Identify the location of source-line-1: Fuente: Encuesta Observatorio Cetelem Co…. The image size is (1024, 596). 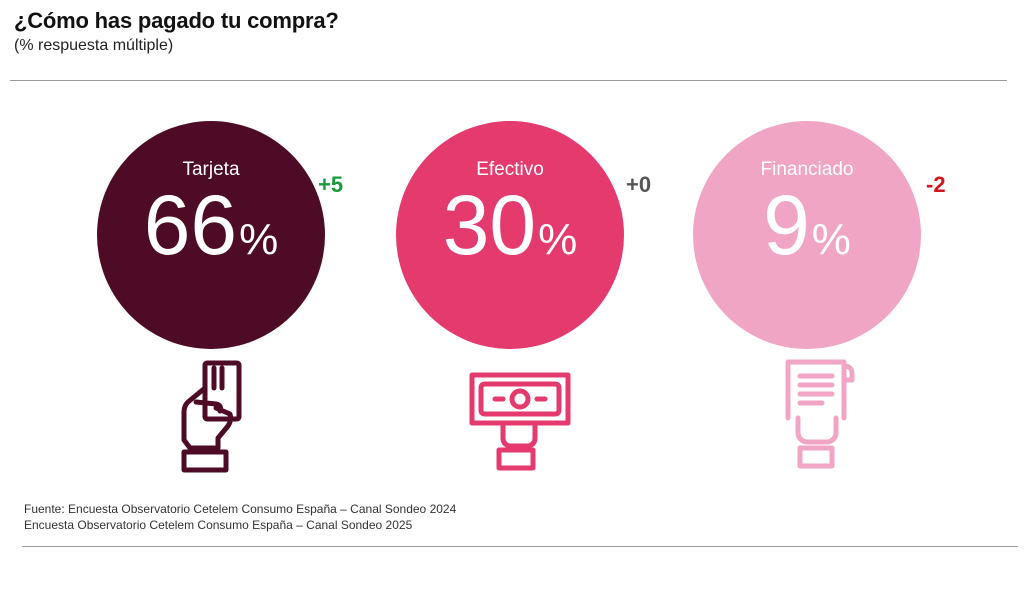
(240, 509).